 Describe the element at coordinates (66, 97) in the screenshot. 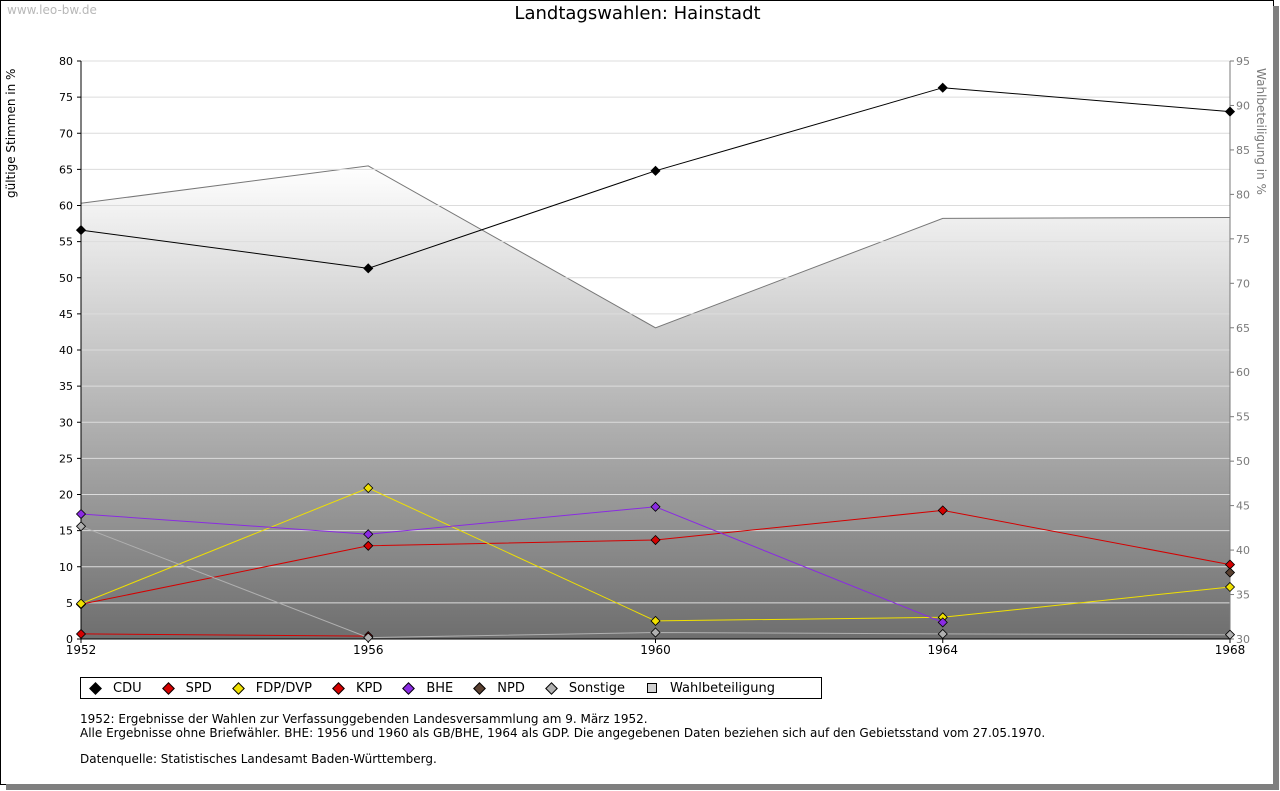

I see `y-tick-label-left: 75` at that location.